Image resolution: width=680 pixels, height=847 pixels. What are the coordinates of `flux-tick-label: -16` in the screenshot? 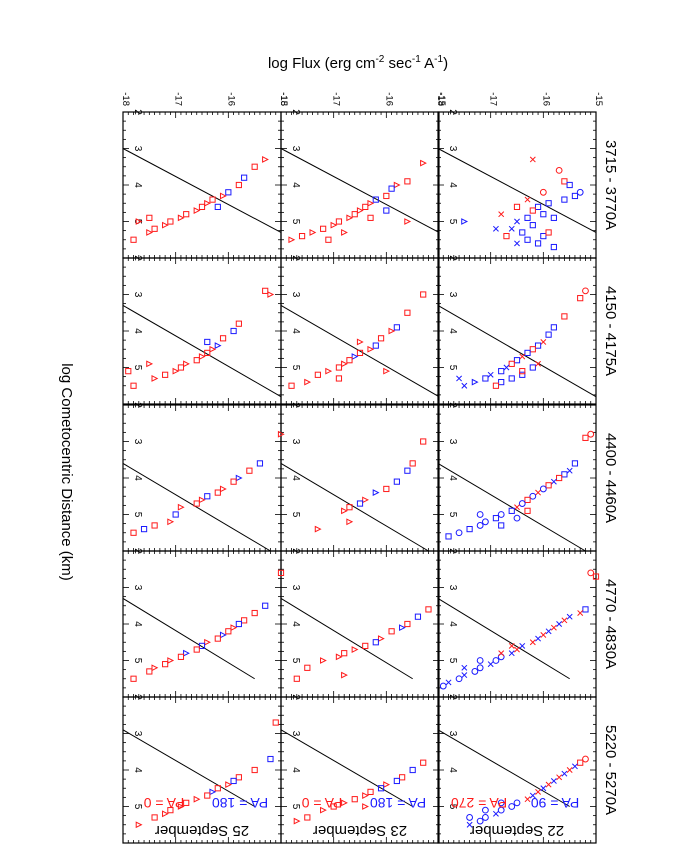 It's located at (545, 99).